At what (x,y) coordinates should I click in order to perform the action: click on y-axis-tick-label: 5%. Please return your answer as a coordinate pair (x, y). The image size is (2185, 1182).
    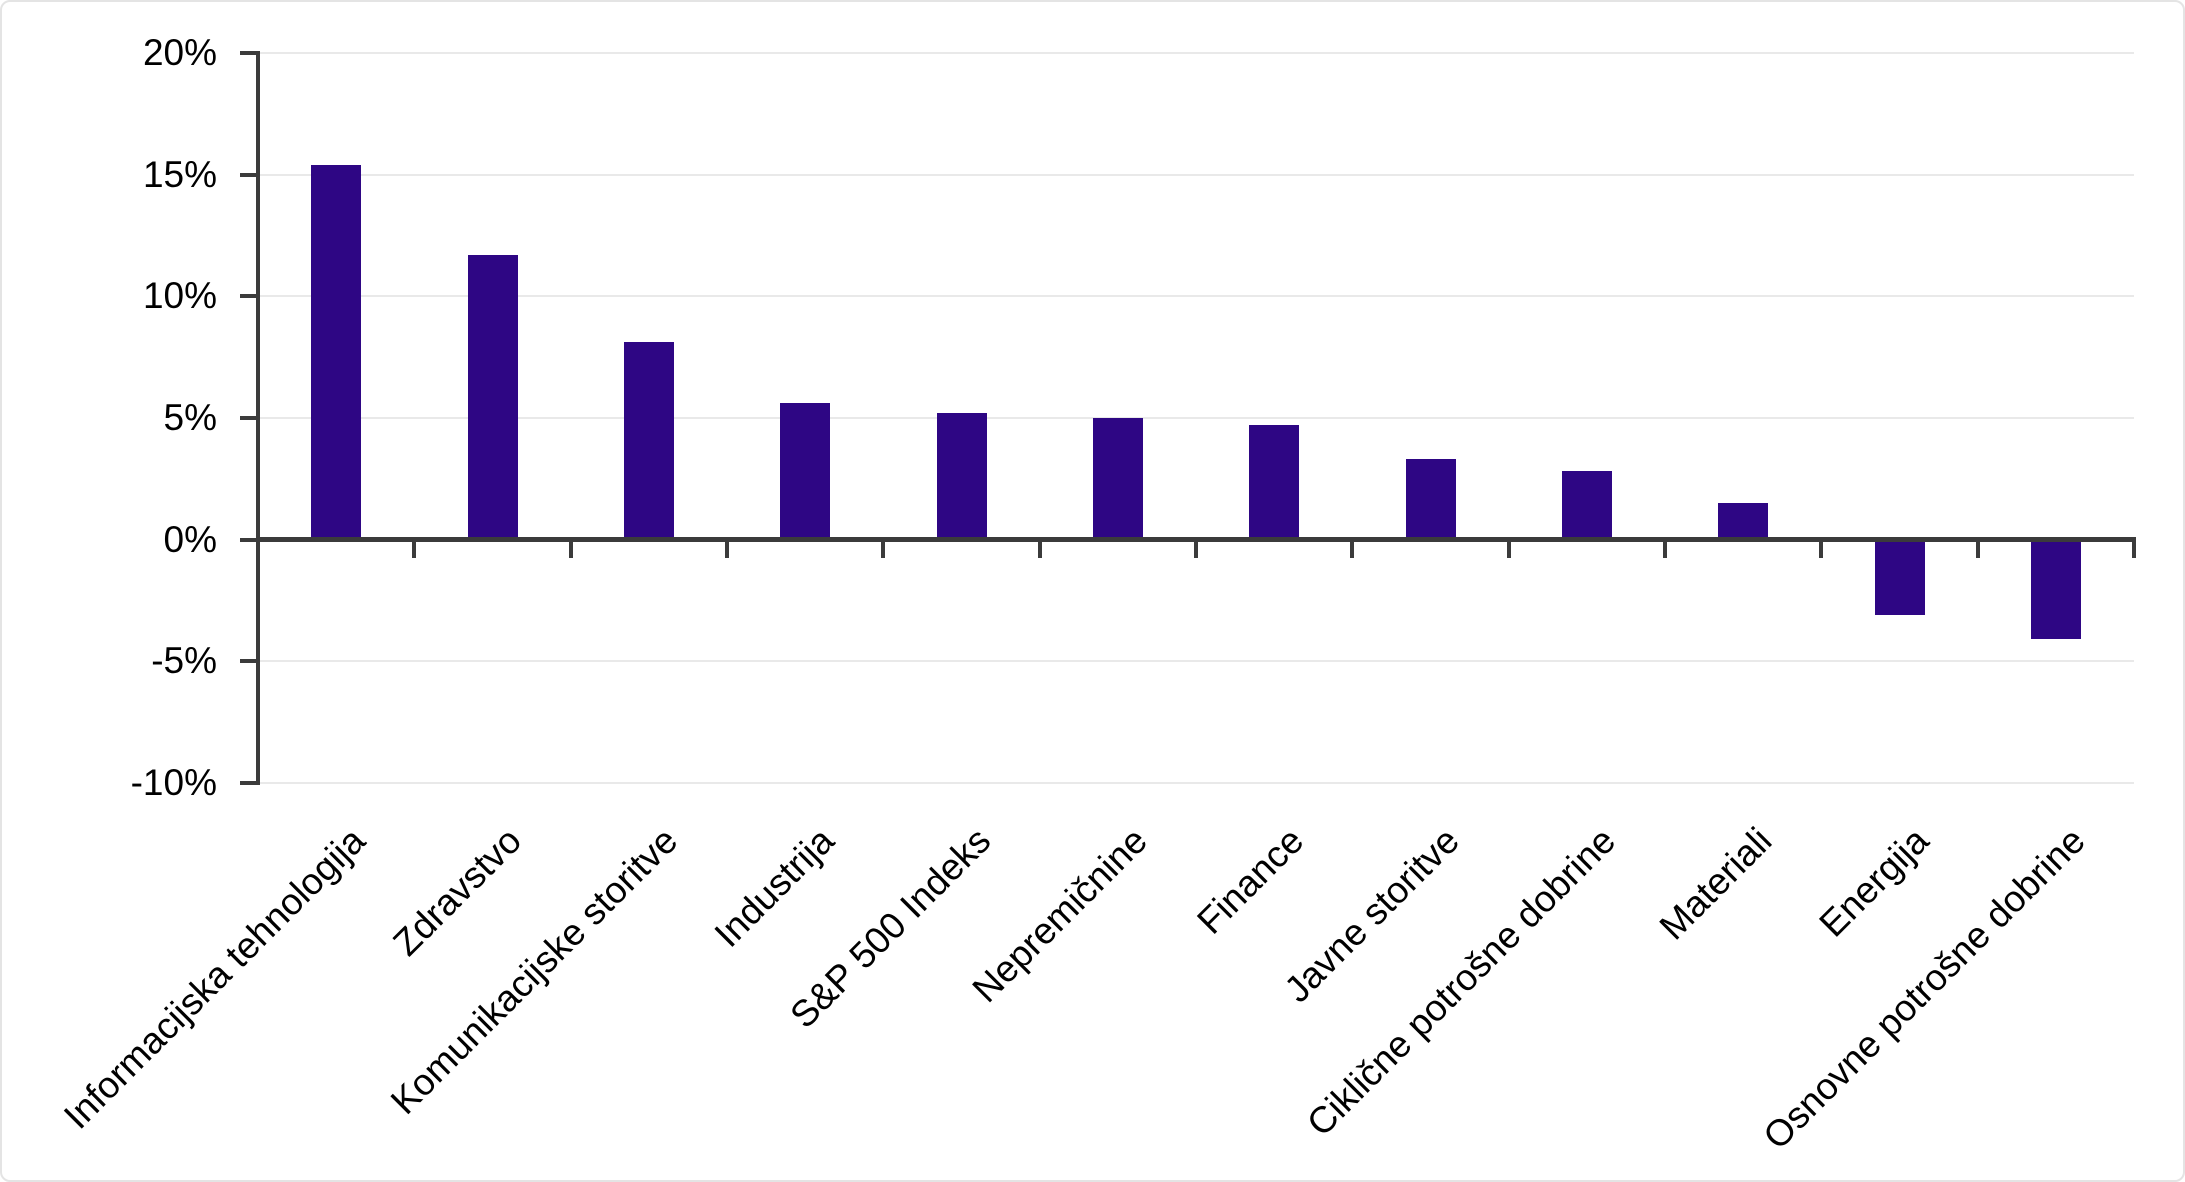
    Looking at the image, I should click on (190, 417).